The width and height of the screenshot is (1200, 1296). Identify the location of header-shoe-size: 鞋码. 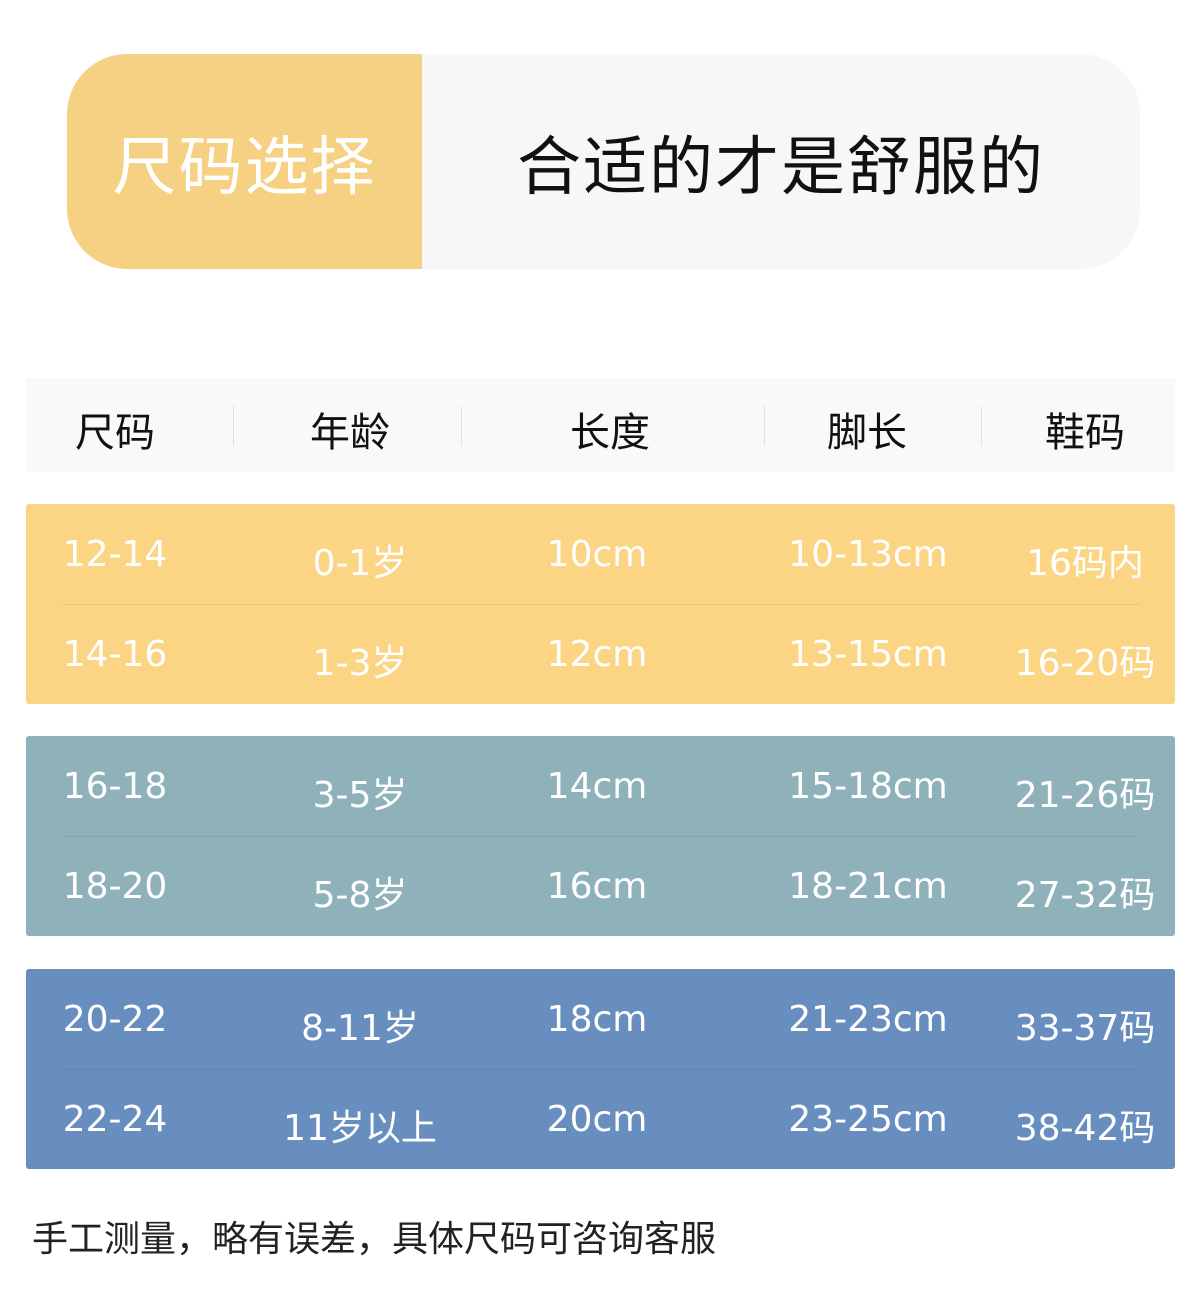
(1085, 433).